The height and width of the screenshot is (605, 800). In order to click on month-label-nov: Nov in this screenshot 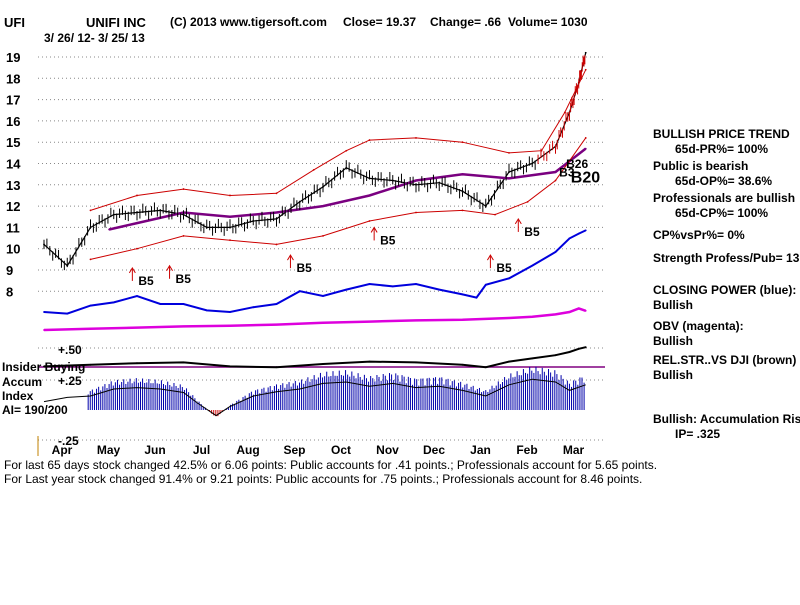, I will do `click(387, 450)`.